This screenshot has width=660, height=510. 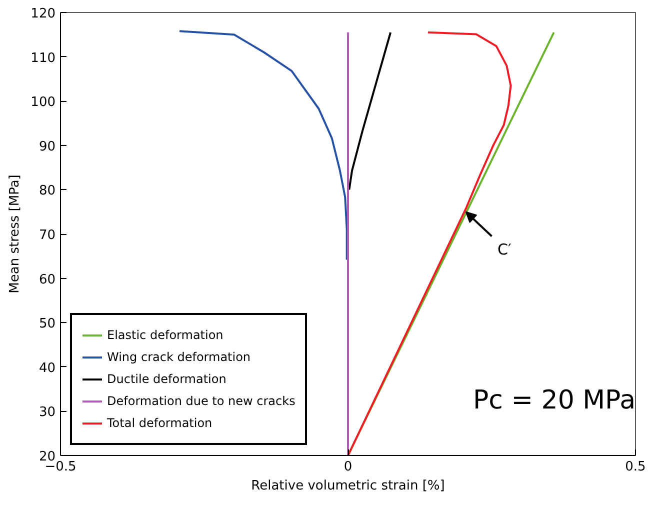 I want to click on y-tick-label: 100, so click(x=43, y=102).